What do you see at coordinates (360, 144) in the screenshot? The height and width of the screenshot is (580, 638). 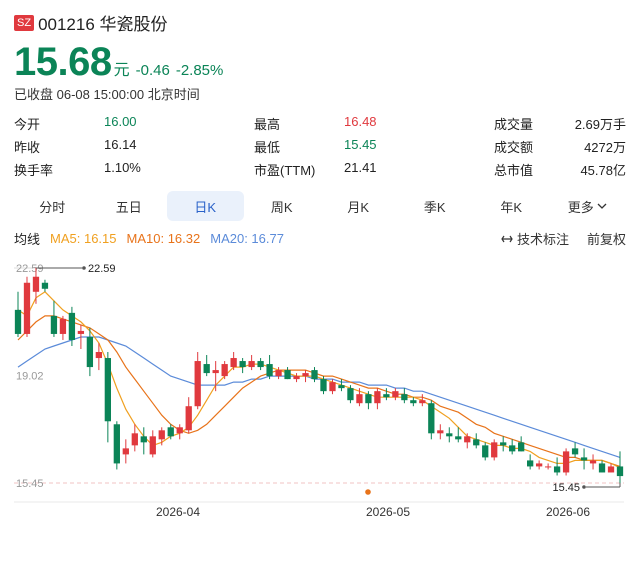 I see `stat-value: 15.45` at bounding box center [360, 144].